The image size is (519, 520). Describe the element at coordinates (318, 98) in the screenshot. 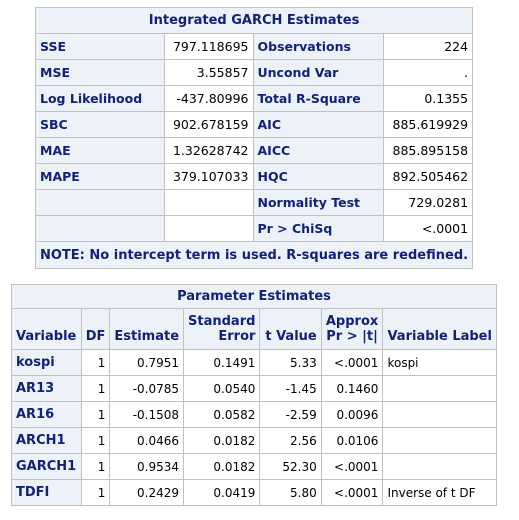

I see `stat-label: Total R-Square` at that location.